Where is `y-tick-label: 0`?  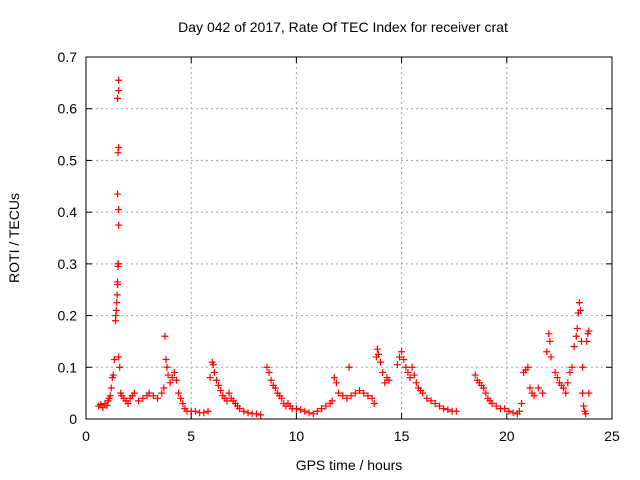
y-tick-label: 0 is located at coordinates (73, 419).